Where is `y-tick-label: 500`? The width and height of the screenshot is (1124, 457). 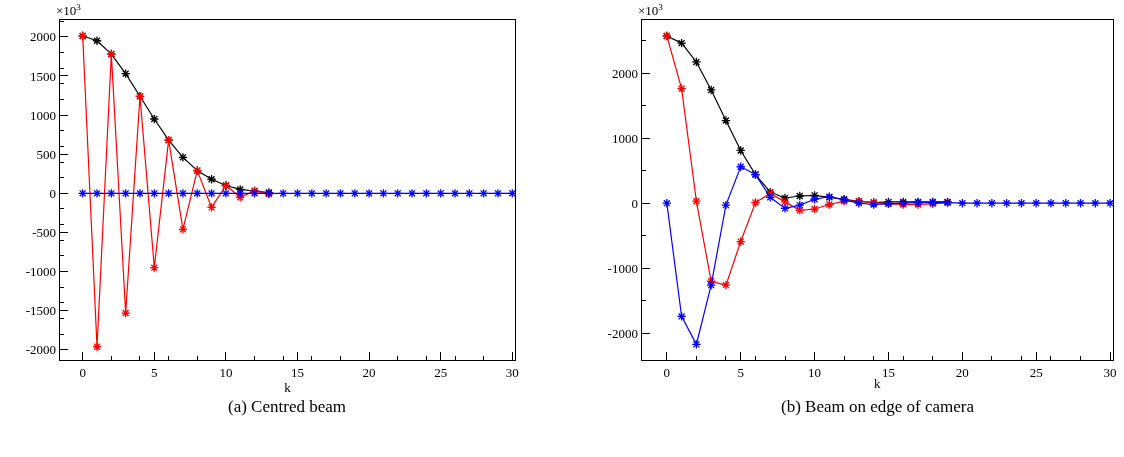
y-tick-label: 500 is located at coordinates (46, 154).